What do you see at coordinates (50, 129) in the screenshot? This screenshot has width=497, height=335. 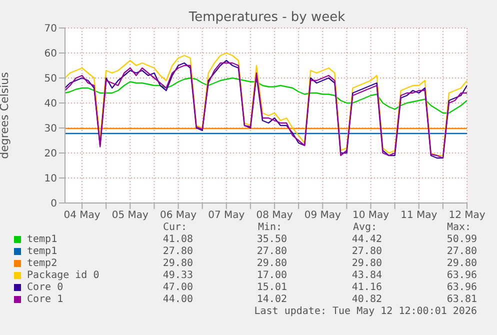 I see `y-tick-label: 30` at bounding box center [50, 129].